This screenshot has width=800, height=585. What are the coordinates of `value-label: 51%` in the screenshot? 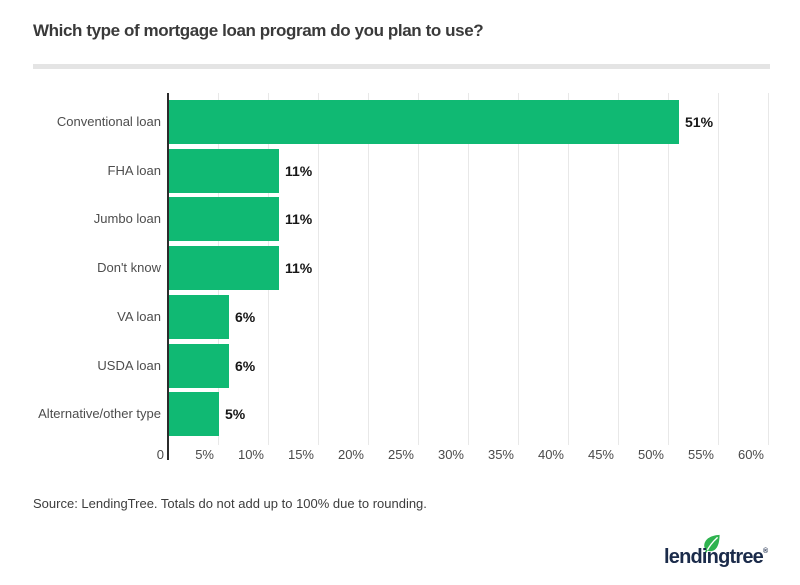 It's located at (699, 122).